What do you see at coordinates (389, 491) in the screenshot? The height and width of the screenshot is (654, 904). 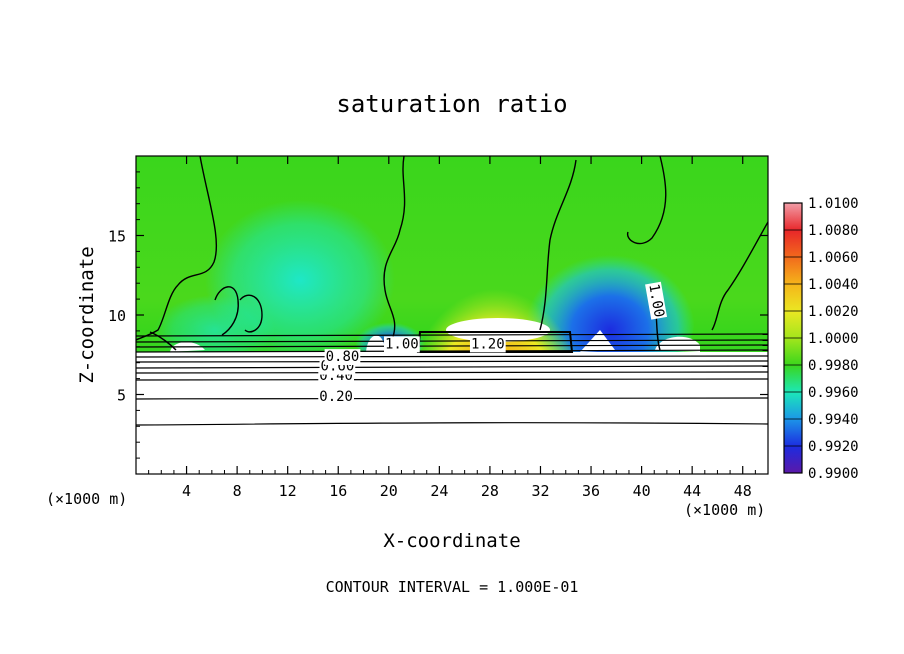 I see `x-tick-label: 20` at bounding box center [389, 491].